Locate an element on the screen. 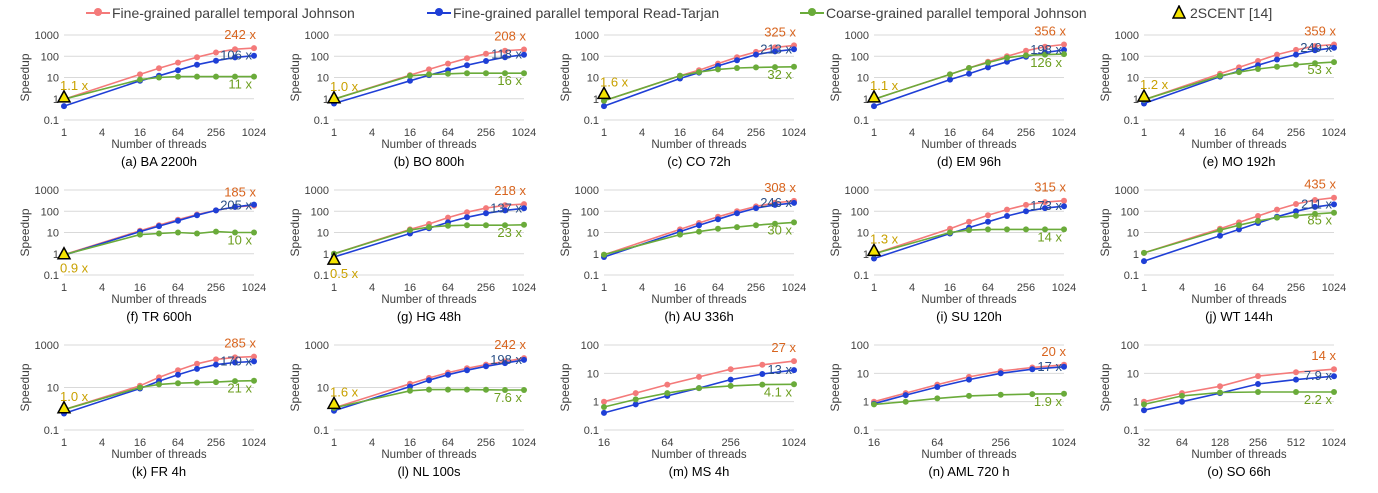 The height and width of the screenshot is (493, 1378). end-label-fine-johnson: 359 x is located at coordinates (1320, 30).